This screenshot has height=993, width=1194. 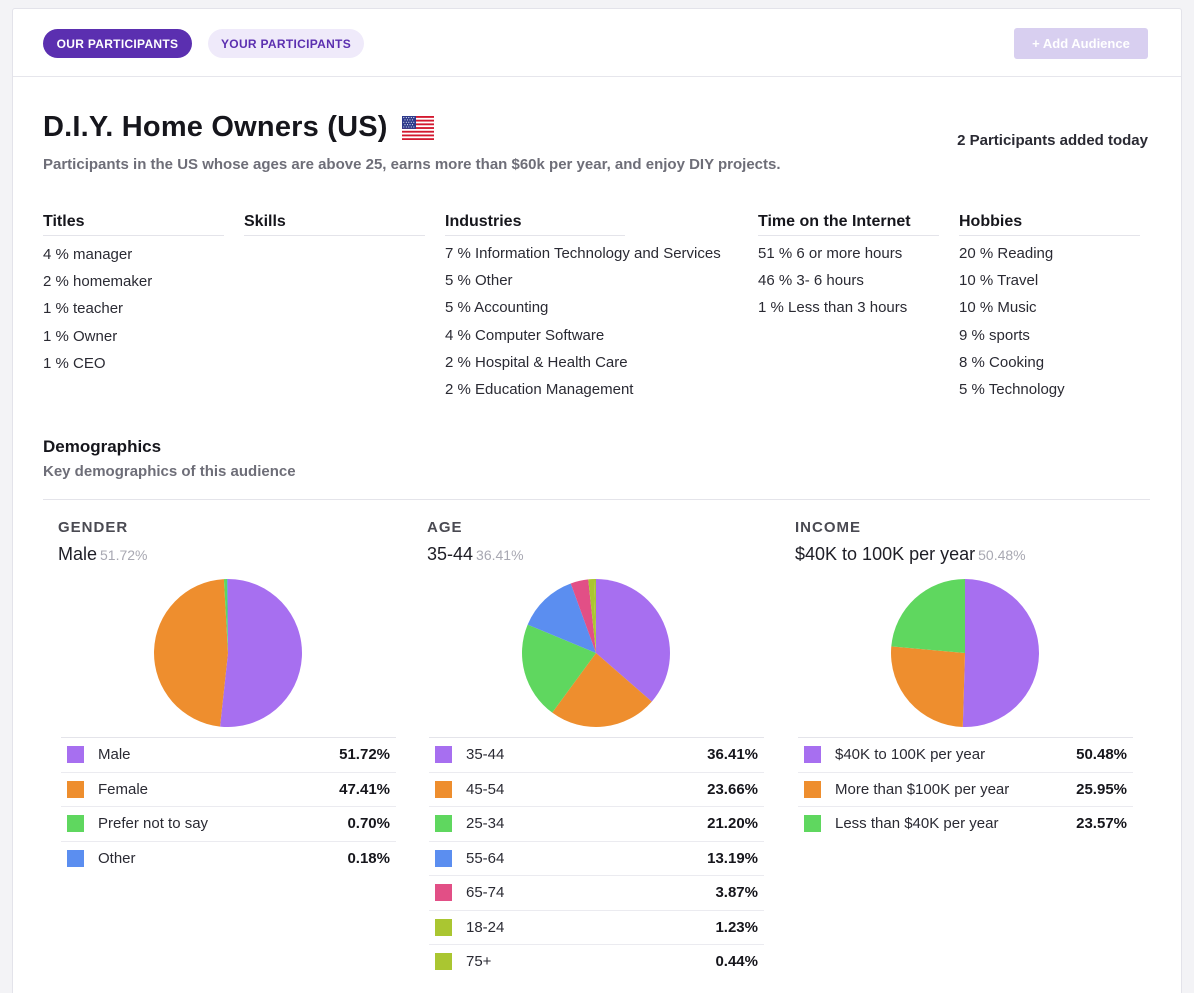 I want to click on legend-value: 23.66%, so click(x=732, y=789).